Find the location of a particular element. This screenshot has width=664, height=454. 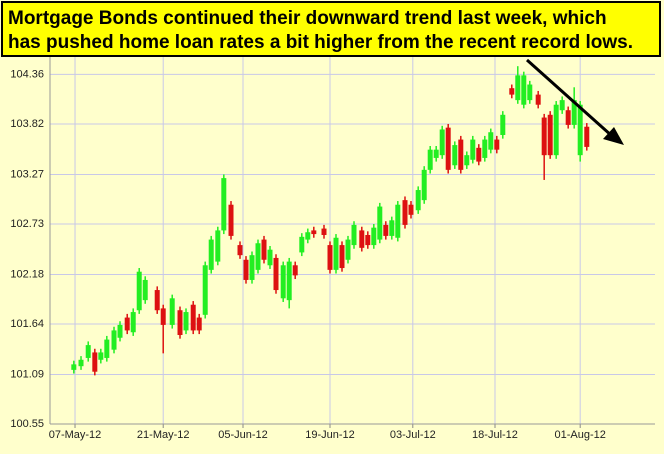

y-tick-label: 104.36 is located at coordinates (27, 74).